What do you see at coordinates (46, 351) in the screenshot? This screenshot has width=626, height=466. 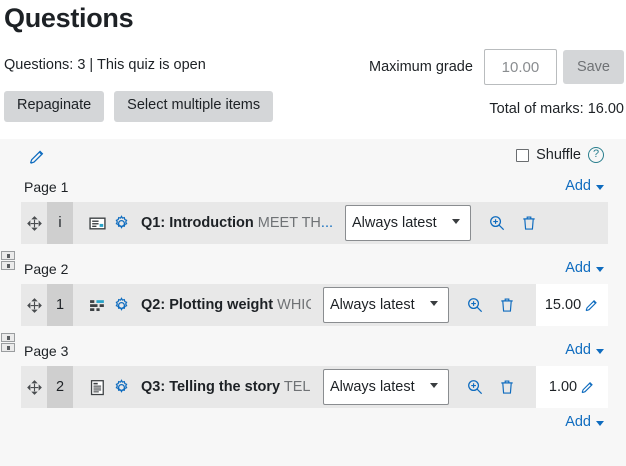 I see `page-label-3: Page 3` at bounding box center [46, 351].